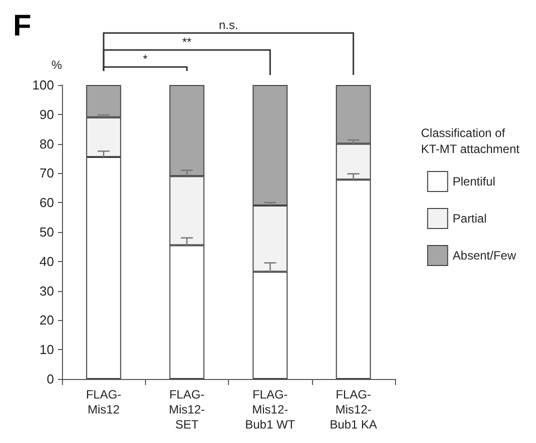 This screenshot has width=536, height=443. I want to click on legend-label: Partial, so click(469, 219).